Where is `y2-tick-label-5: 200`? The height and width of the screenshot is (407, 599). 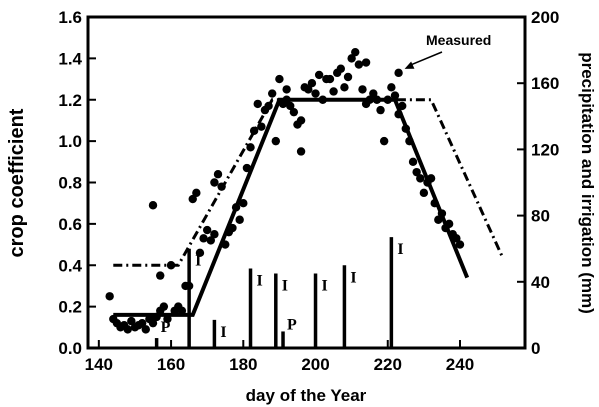 y2-tick-label-5: 200 is located at coordinates (545, 17).